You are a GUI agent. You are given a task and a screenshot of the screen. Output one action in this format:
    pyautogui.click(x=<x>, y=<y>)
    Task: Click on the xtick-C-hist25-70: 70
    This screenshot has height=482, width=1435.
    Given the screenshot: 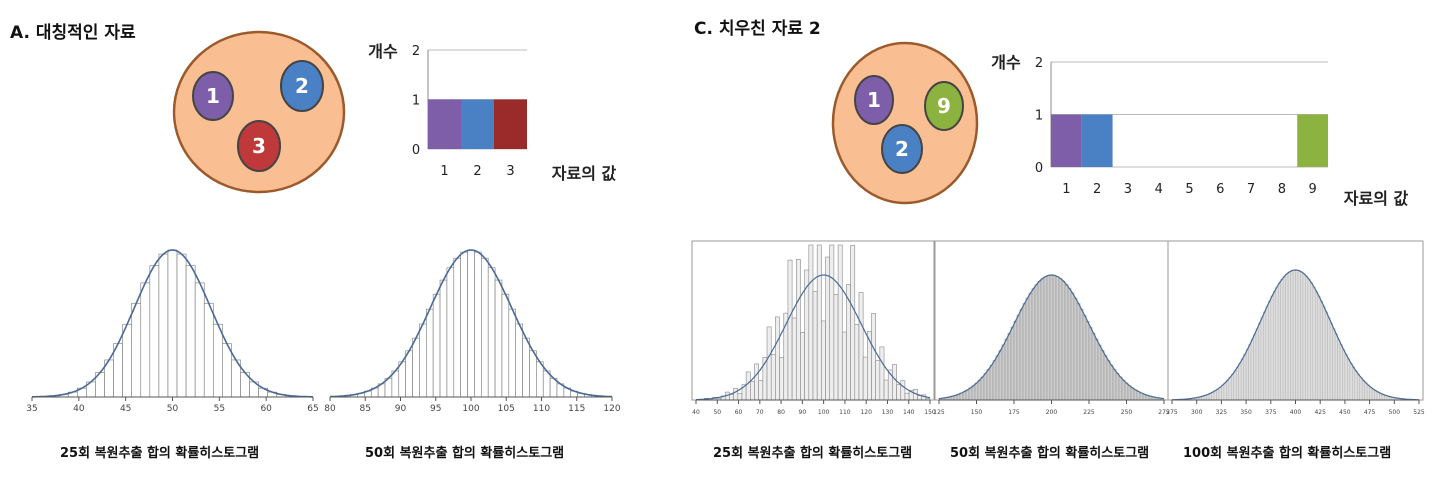 What is the action you would take?
    pyautogui.click(x=760, y=412)
    